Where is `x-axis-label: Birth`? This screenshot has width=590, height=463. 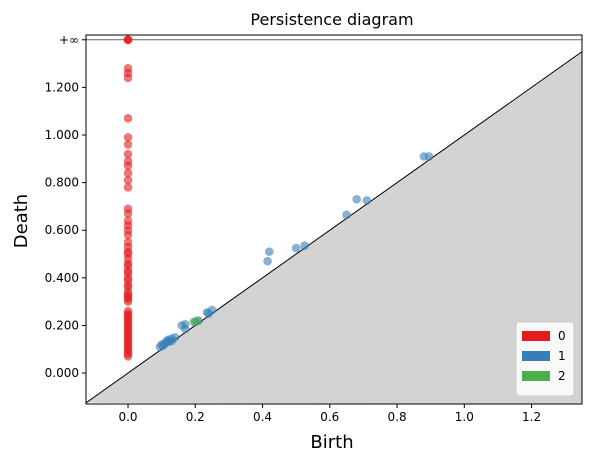
x-axis-label: Birth is located at coordinates (331, 442).